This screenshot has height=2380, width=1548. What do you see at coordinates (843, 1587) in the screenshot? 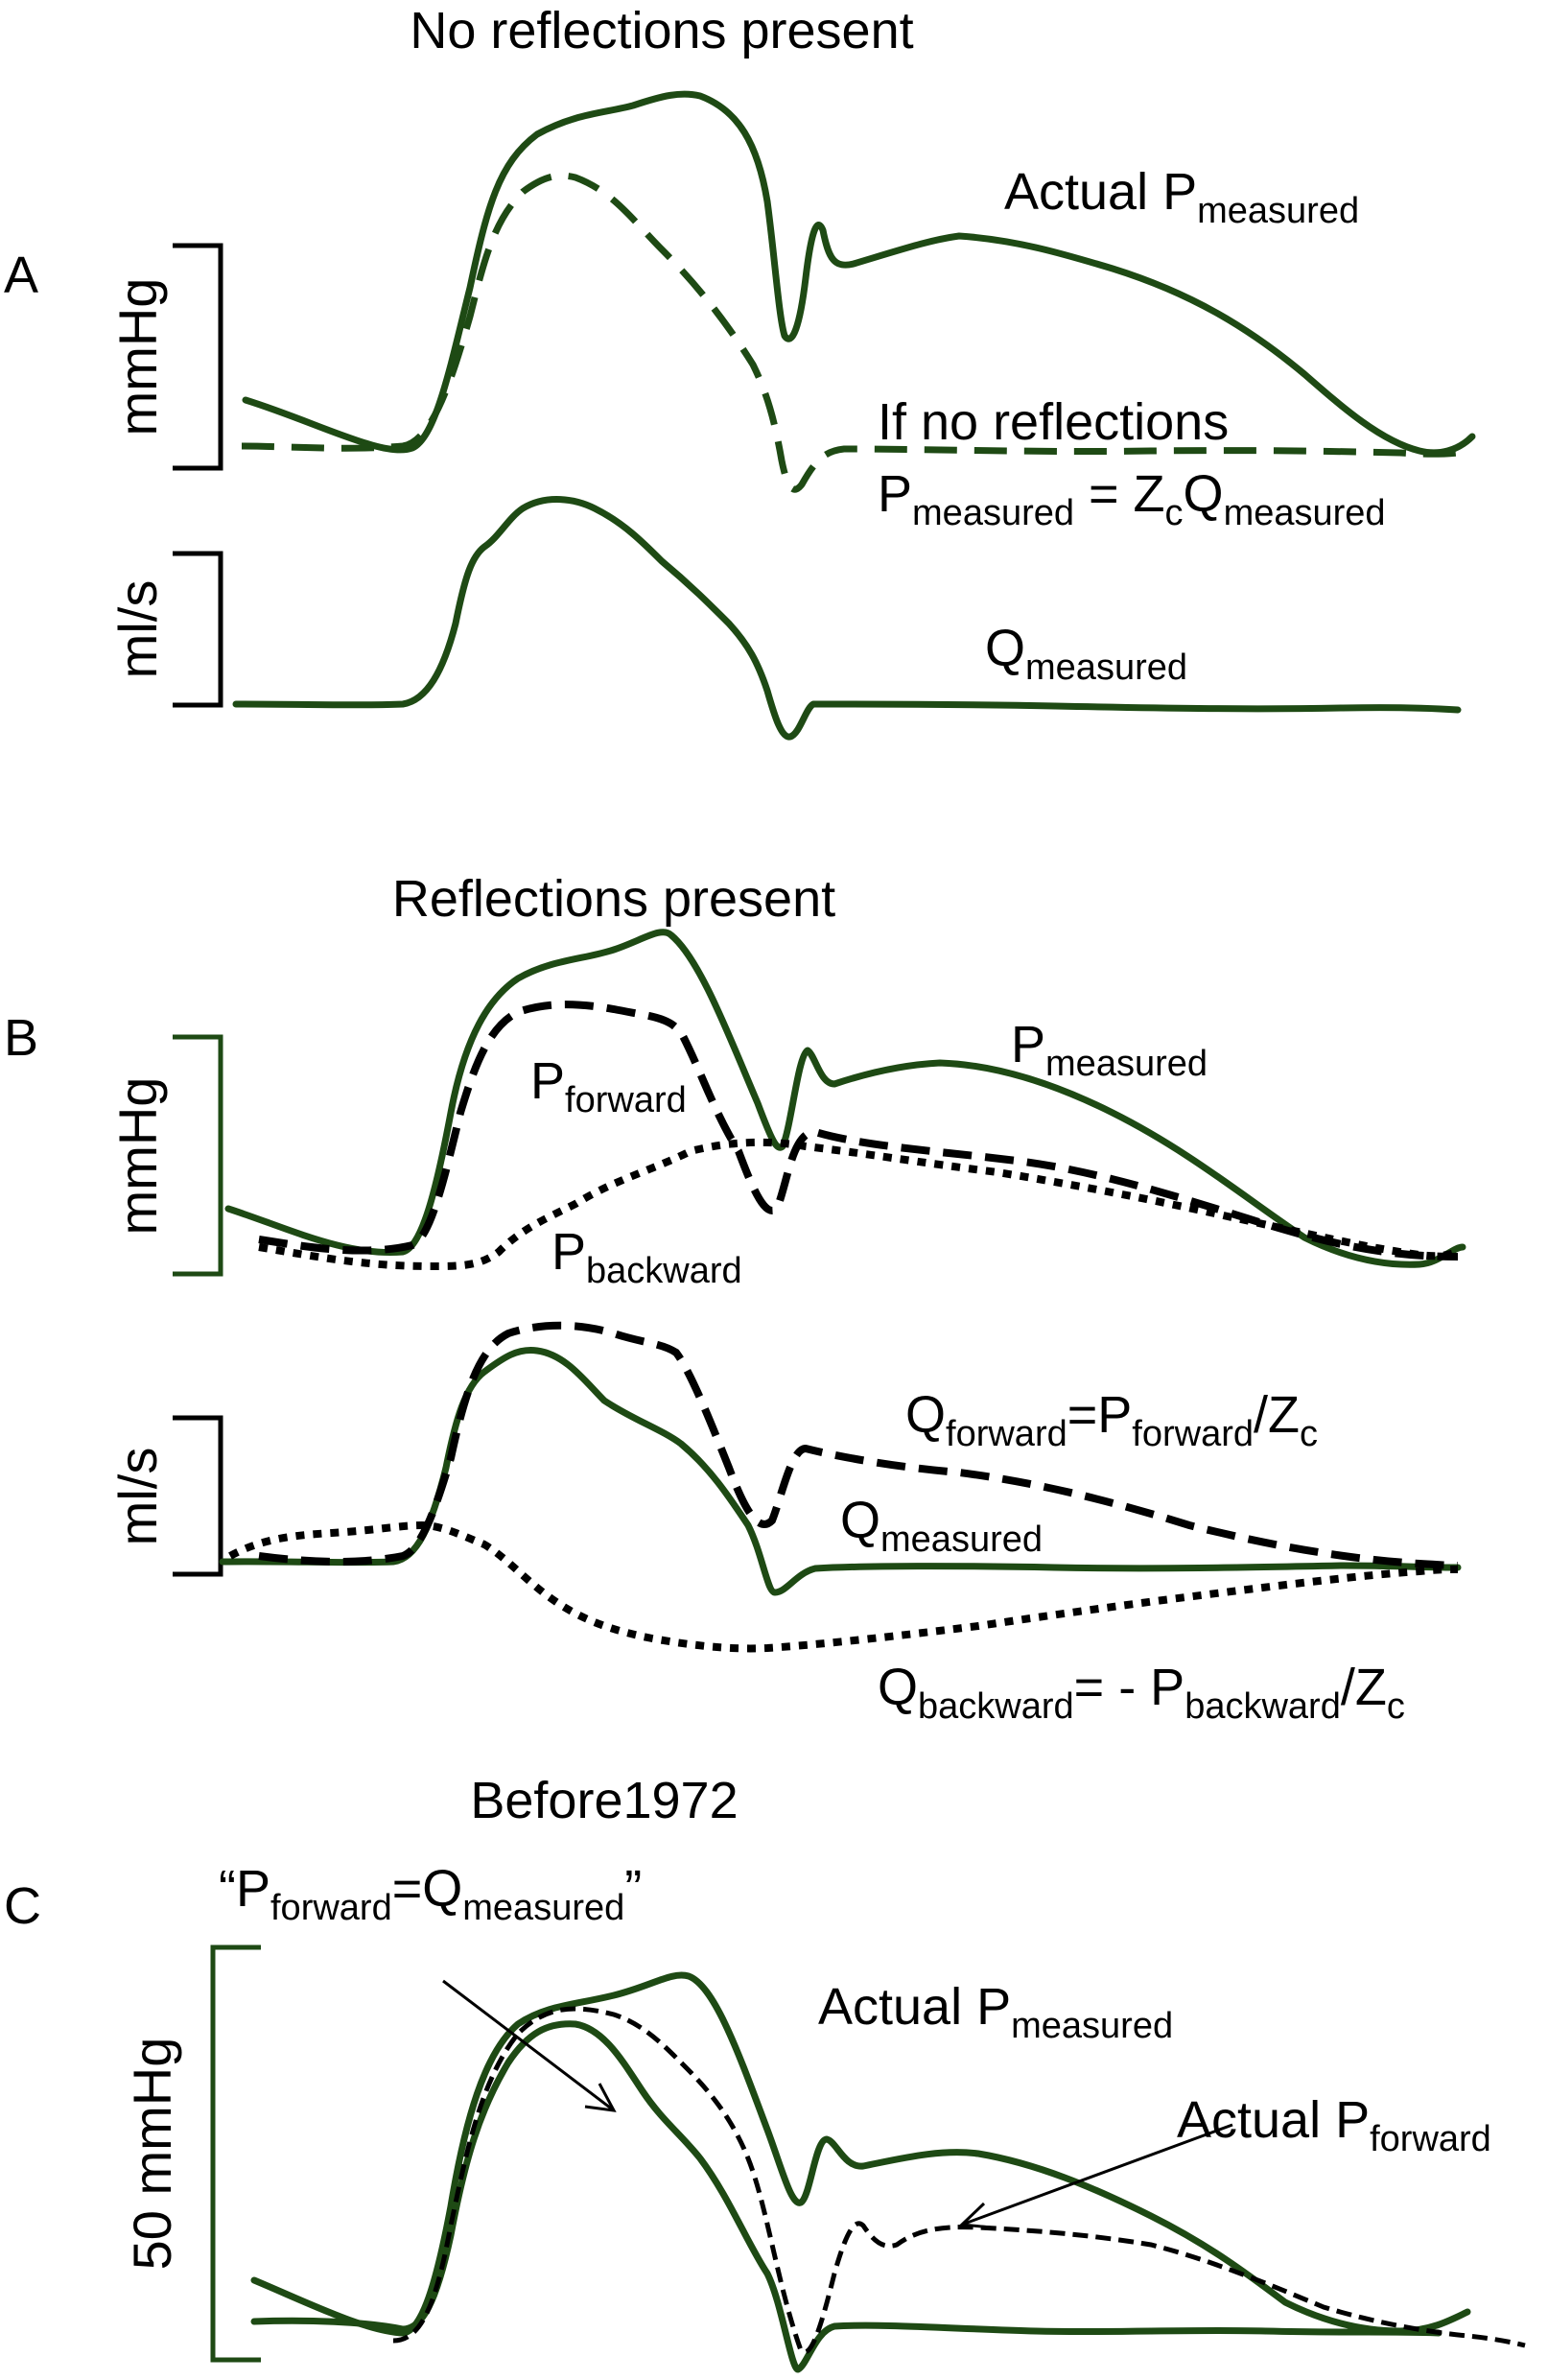
I see `panel-b-q-backward-curve` at bounding box center [843, 1587].